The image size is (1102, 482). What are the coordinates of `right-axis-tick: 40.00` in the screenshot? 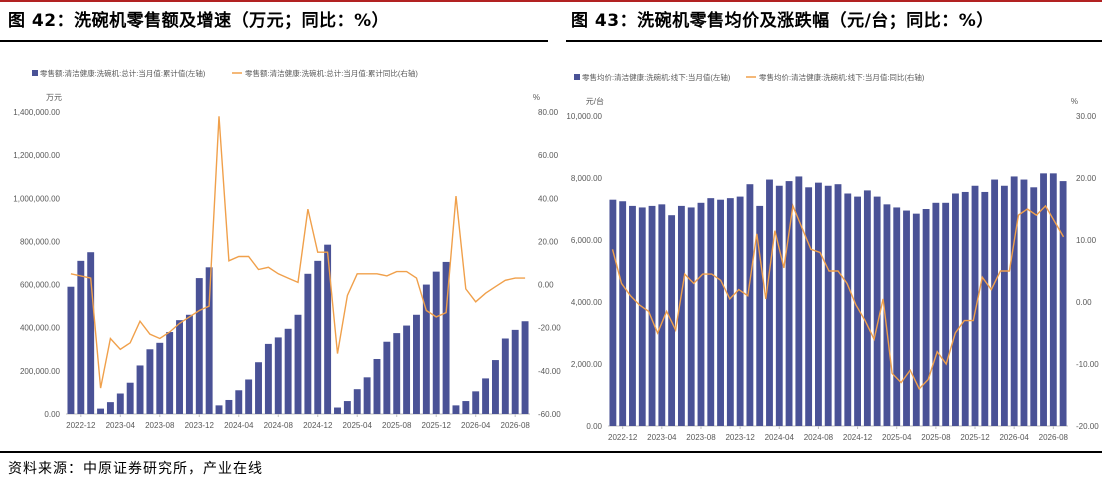 It's located at (548, 198).